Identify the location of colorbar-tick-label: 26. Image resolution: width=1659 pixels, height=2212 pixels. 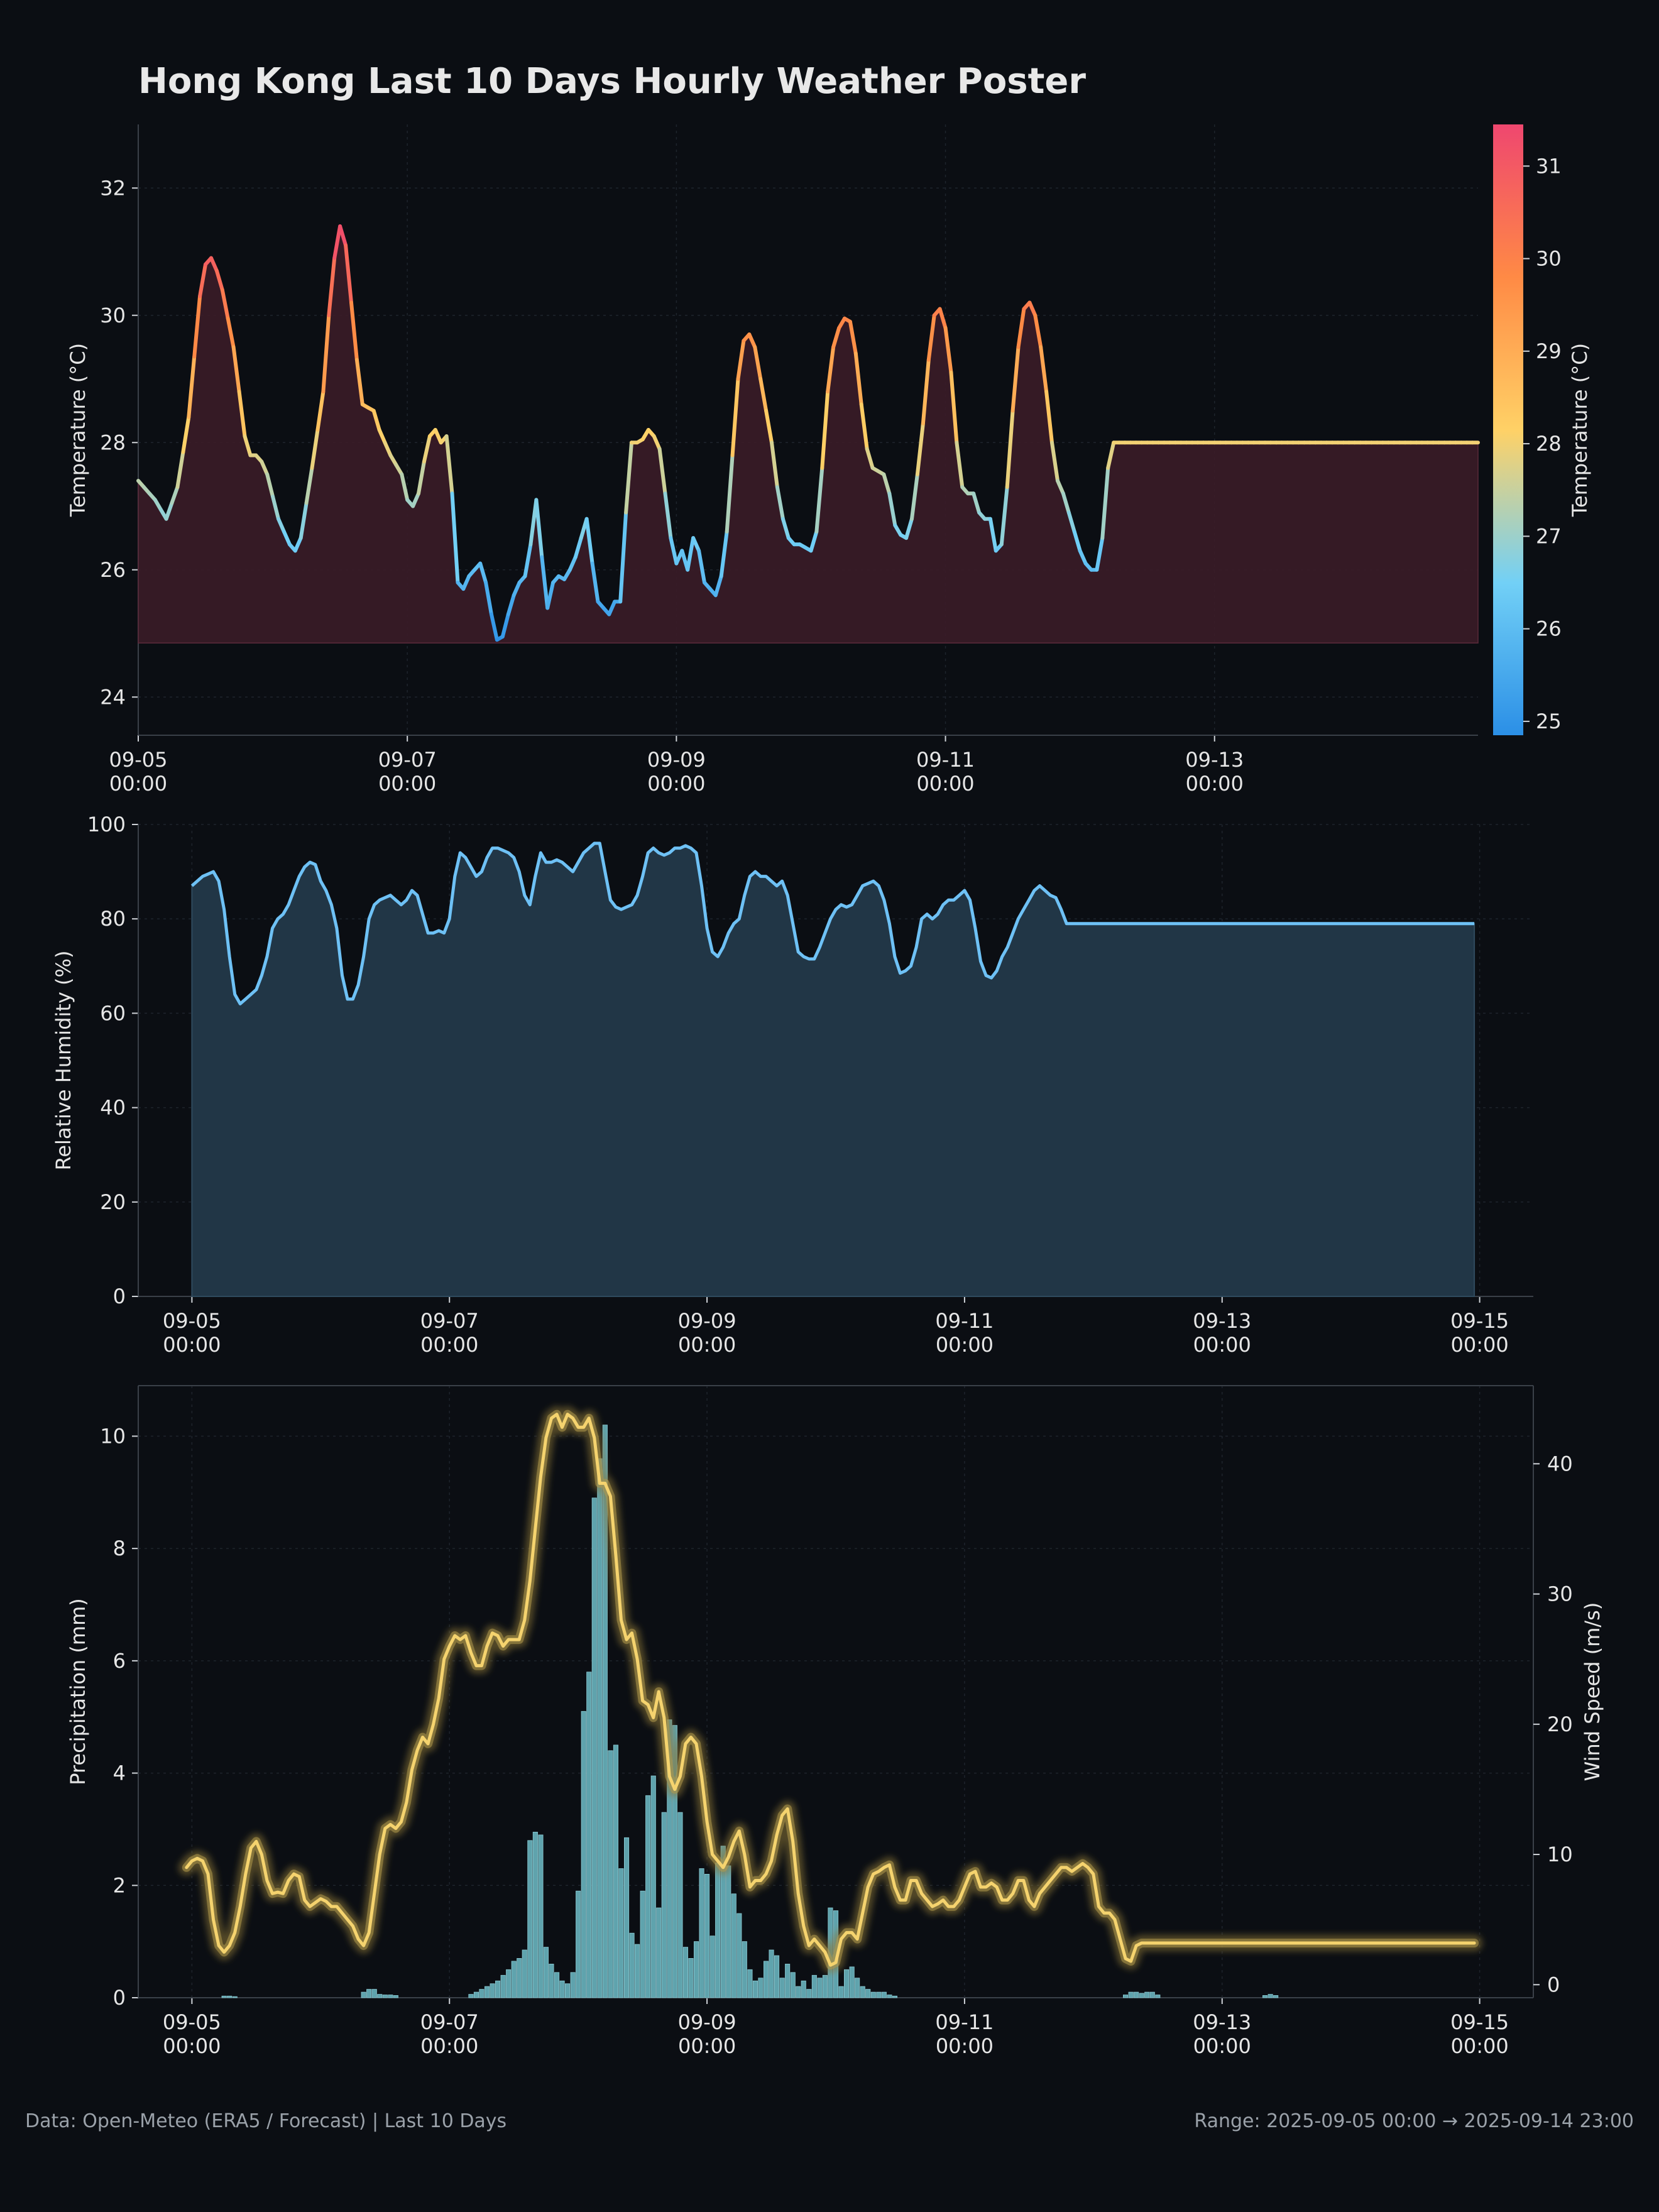
(1549, 629).